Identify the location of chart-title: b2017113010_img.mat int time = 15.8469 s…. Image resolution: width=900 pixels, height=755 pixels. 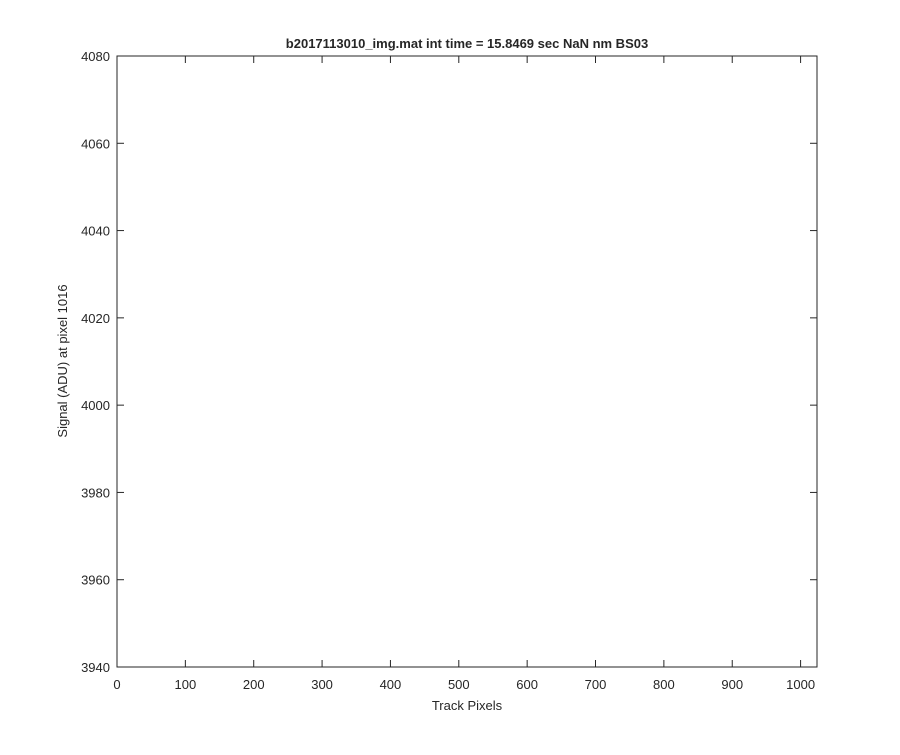
(467, 43).